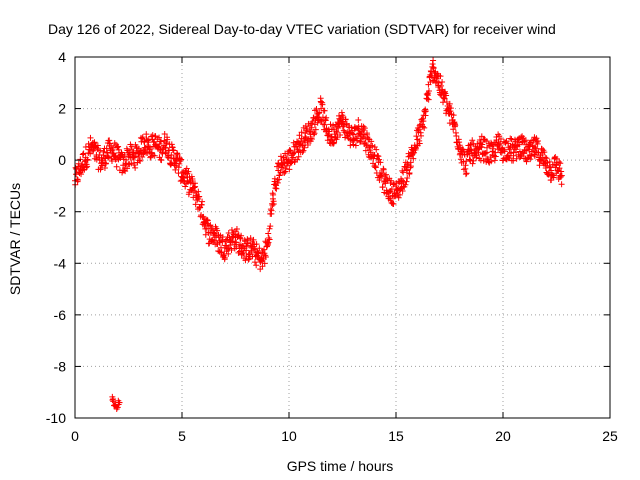 Image resolution: width=640 pixels, height=480 pixels. Describe the element at coordinates (289, 436) in the screenshot. I see `x-tick-label: 10` at that location.